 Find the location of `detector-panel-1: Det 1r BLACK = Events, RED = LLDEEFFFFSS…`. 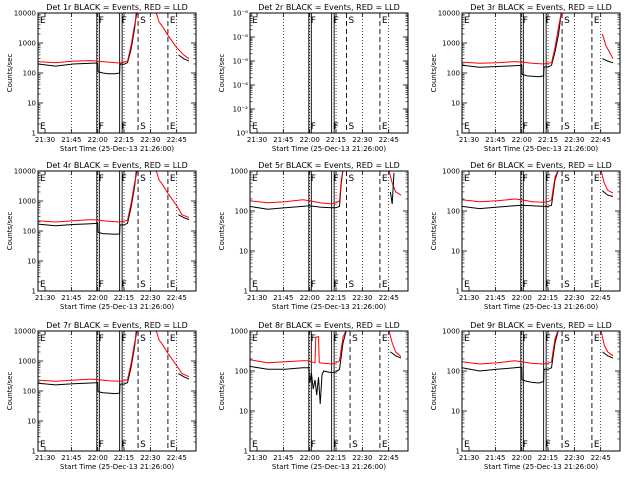

detector-panel-1: Det 1r BLACK = Events, RED = LLDEEFFFFSS… is located at coordinates (101, 78).